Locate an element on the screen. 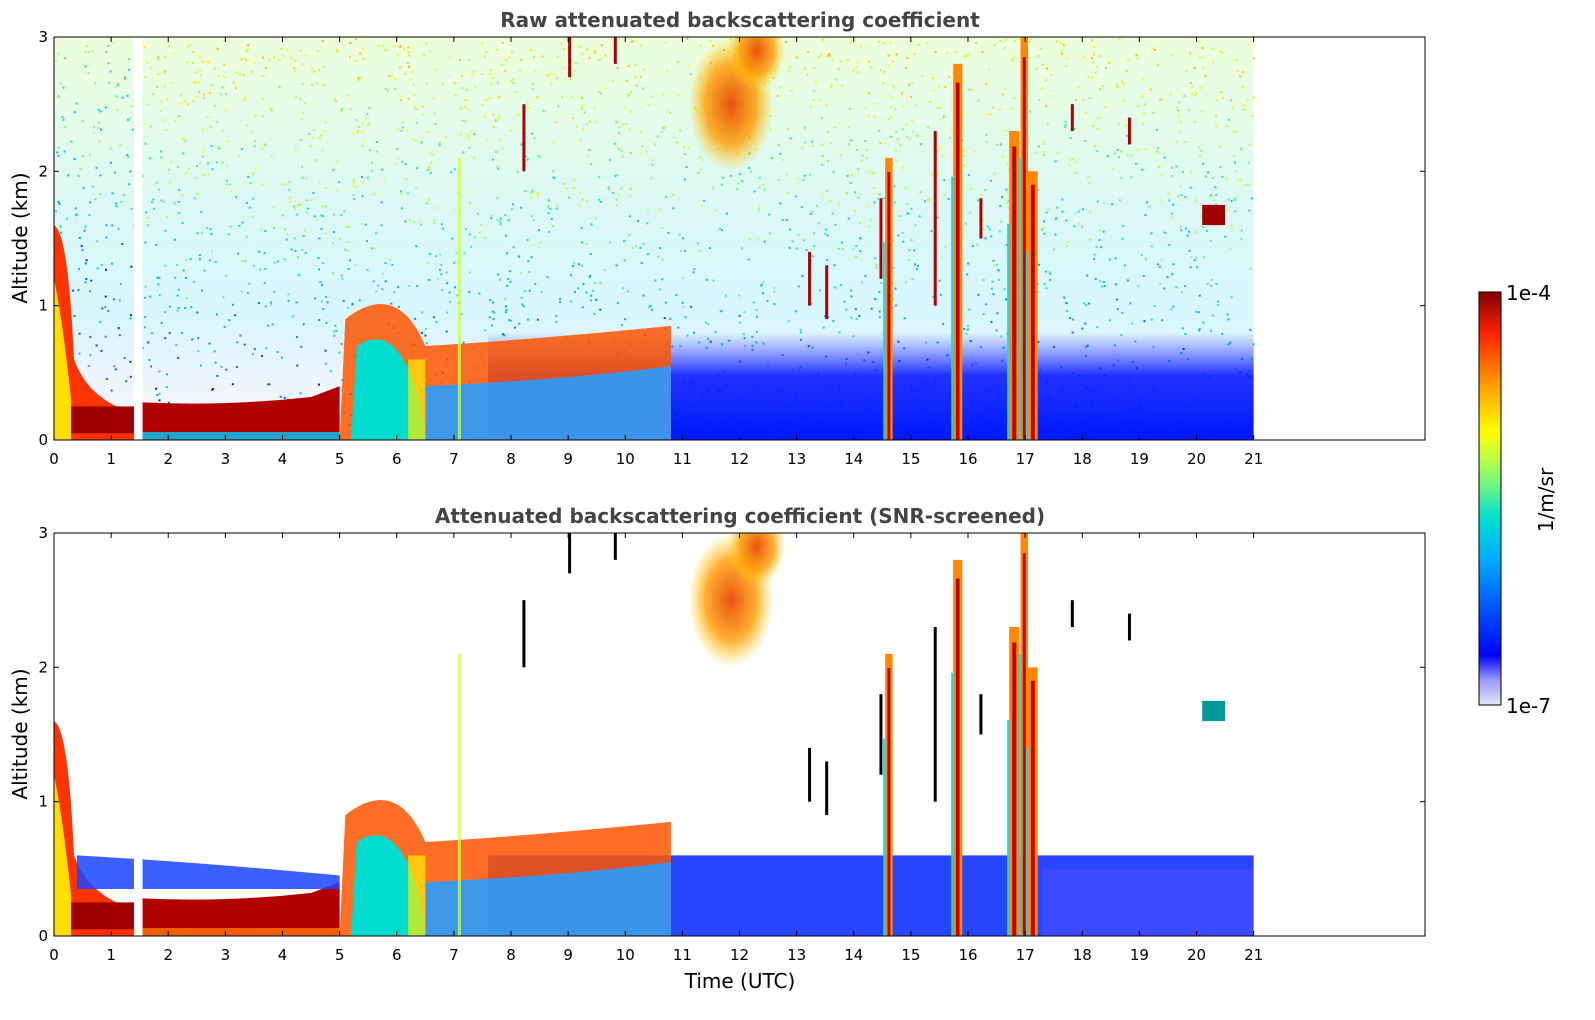 This screenshot has width=1595, height=1020. colorbar-max-label: 1e-4 is located at coordinates (1528, 293).